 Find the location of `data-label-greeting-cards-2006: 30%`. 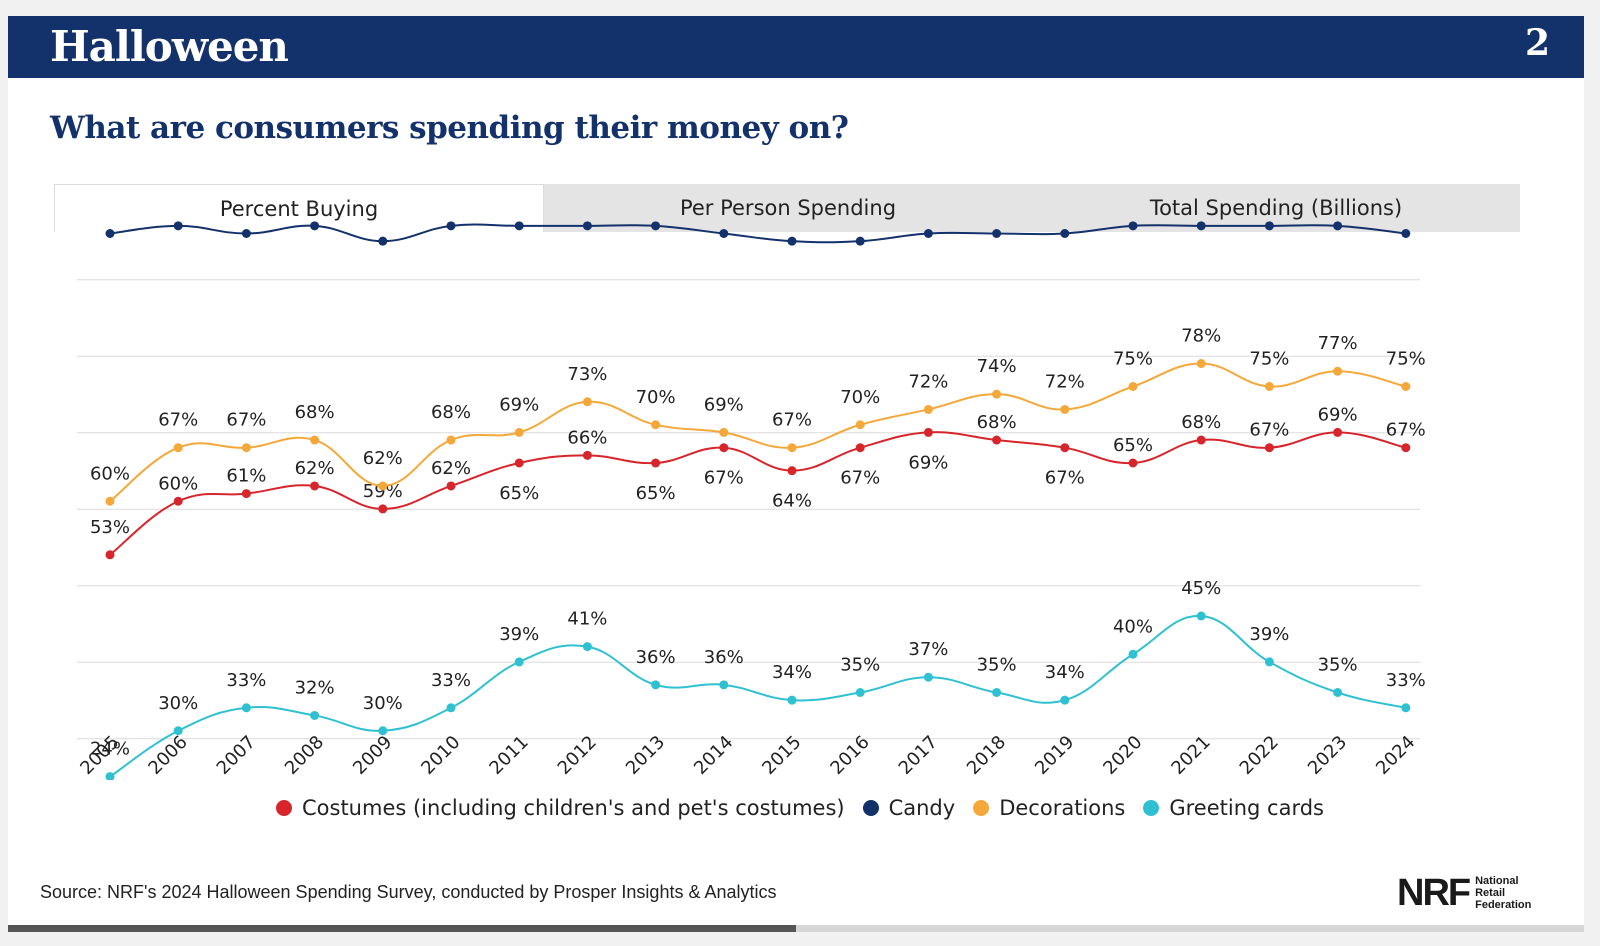

data-label-greeting-cards-2006: 30% is located at coordinates (178, 703).